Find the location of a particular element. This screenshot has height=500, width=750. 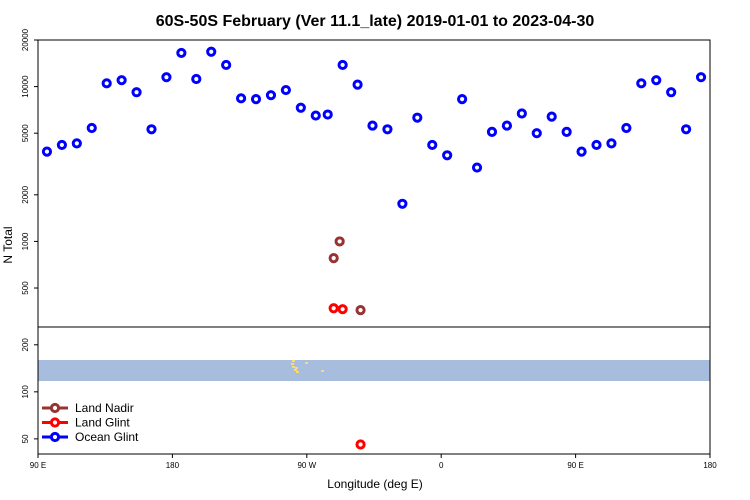

ocean-band is located at coordinates (374, 370).